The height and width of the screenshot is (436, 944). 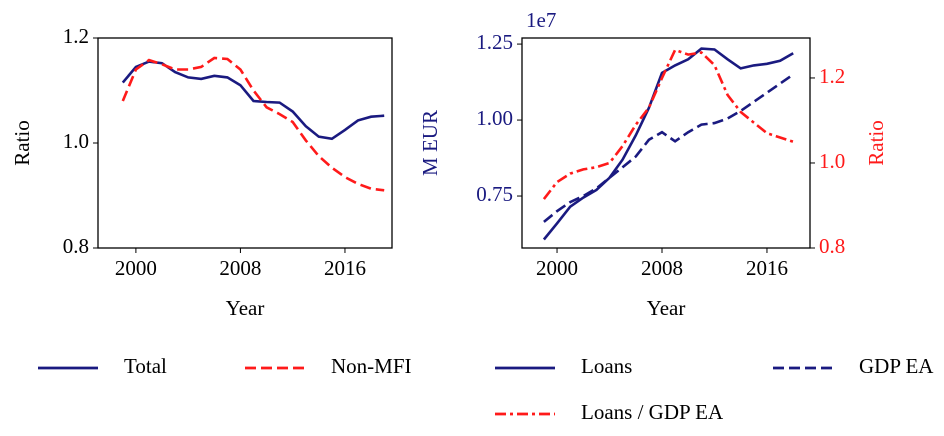 I want to click on y2-tick-label: 0.8, so click(x=832, y=246).